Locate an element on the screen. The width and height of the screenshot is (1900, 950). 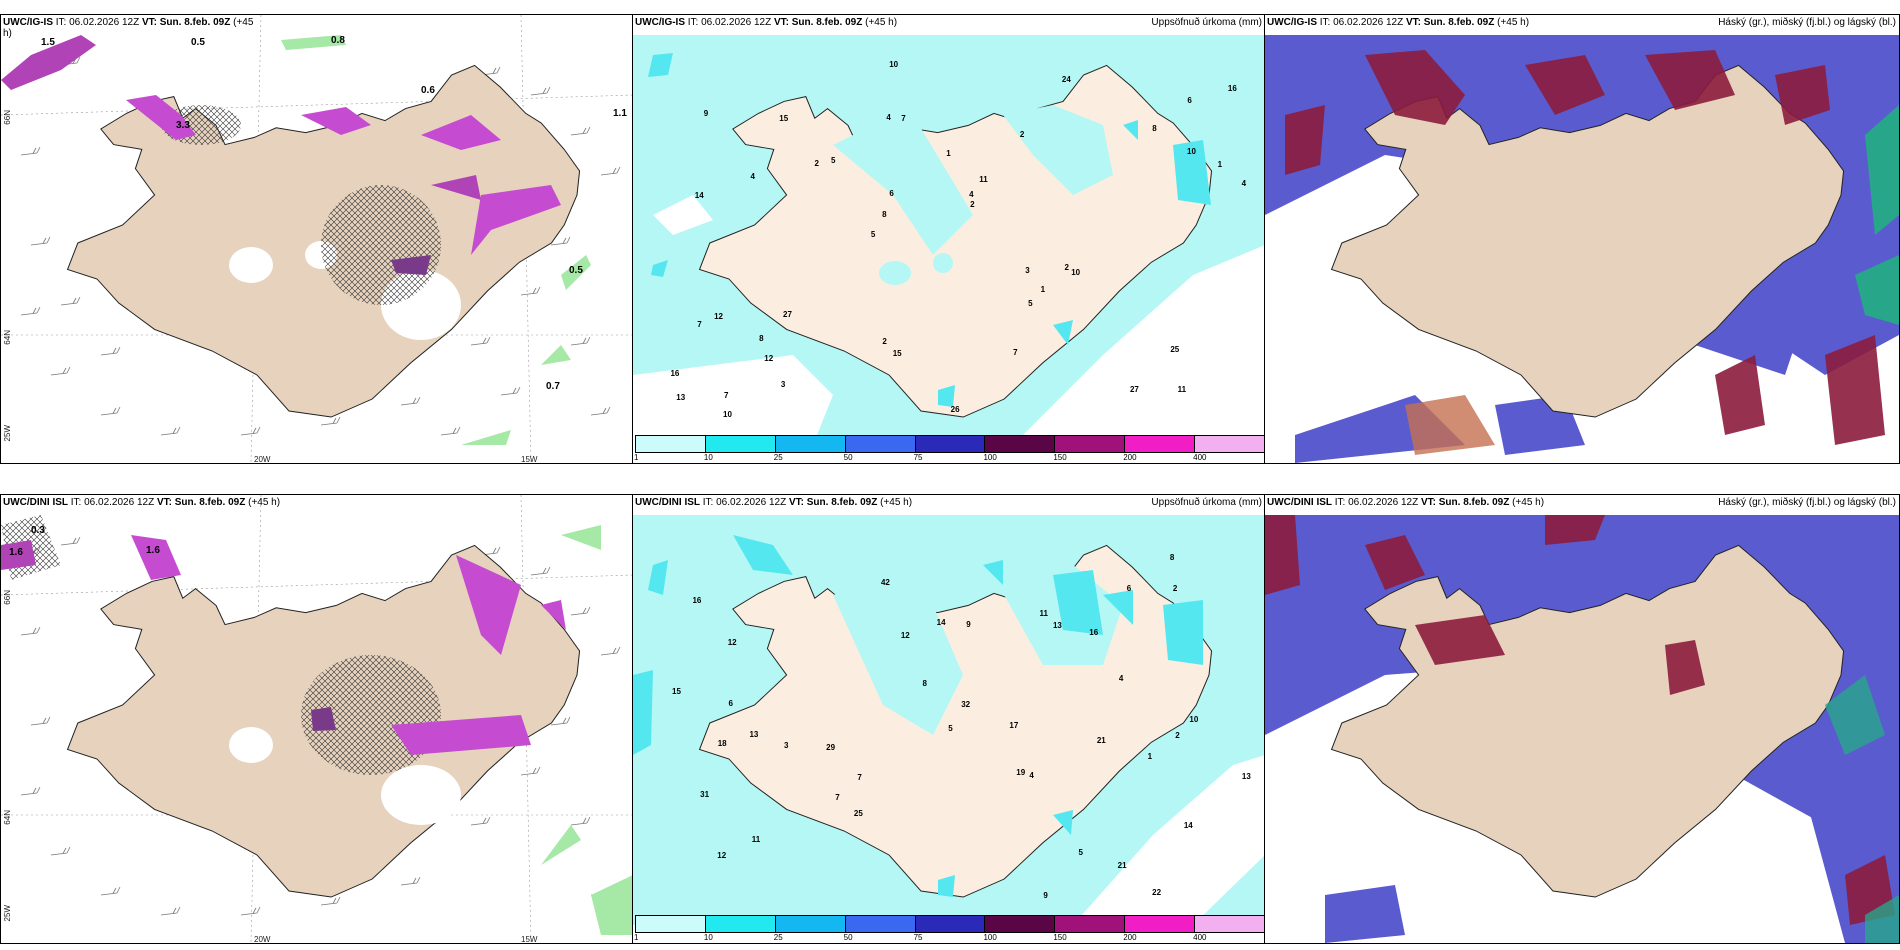
precip-value: 22 is located at coordinates (1157, 893).